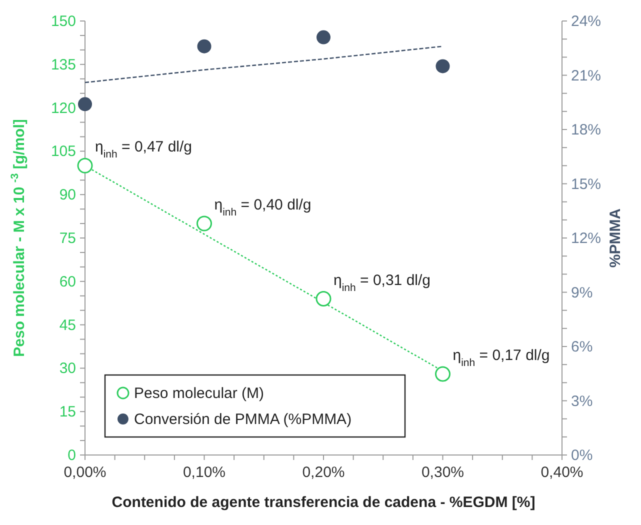  What do you see at coordinates (199, 393) in the screenshot?
I see `legend-label: Peso molecular (M)` at bounding box center [199, 393].